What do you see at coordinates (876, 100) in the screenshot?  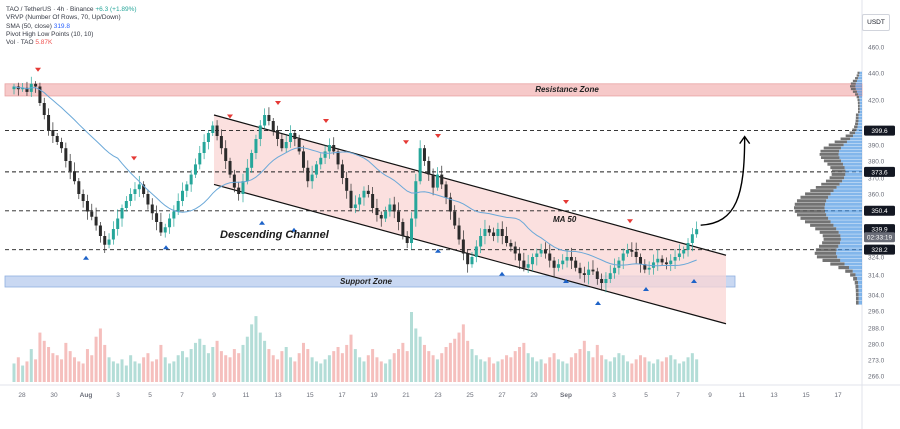 I see `price-tick-label: 420.0` at bounding box center [876, 100].